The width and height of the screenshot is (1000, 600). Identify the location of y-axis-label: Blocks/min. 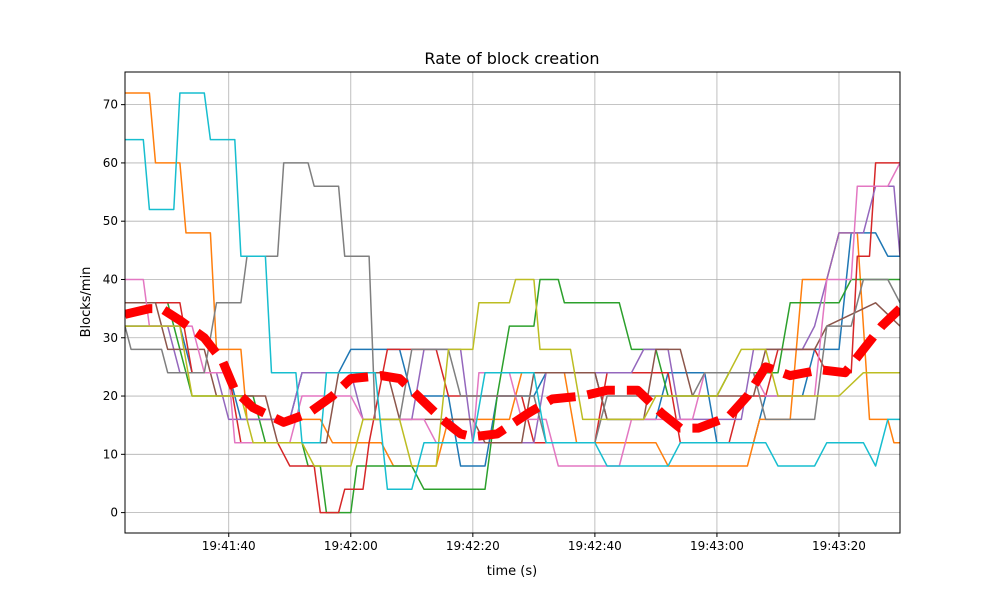
(86, 302).